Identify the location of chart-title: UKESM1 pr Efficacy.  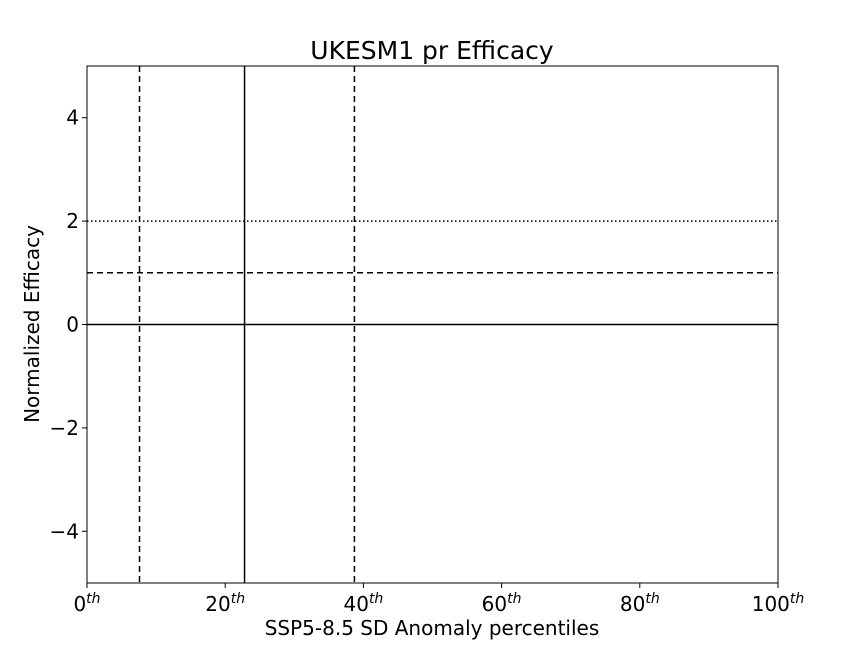
(432, 50).